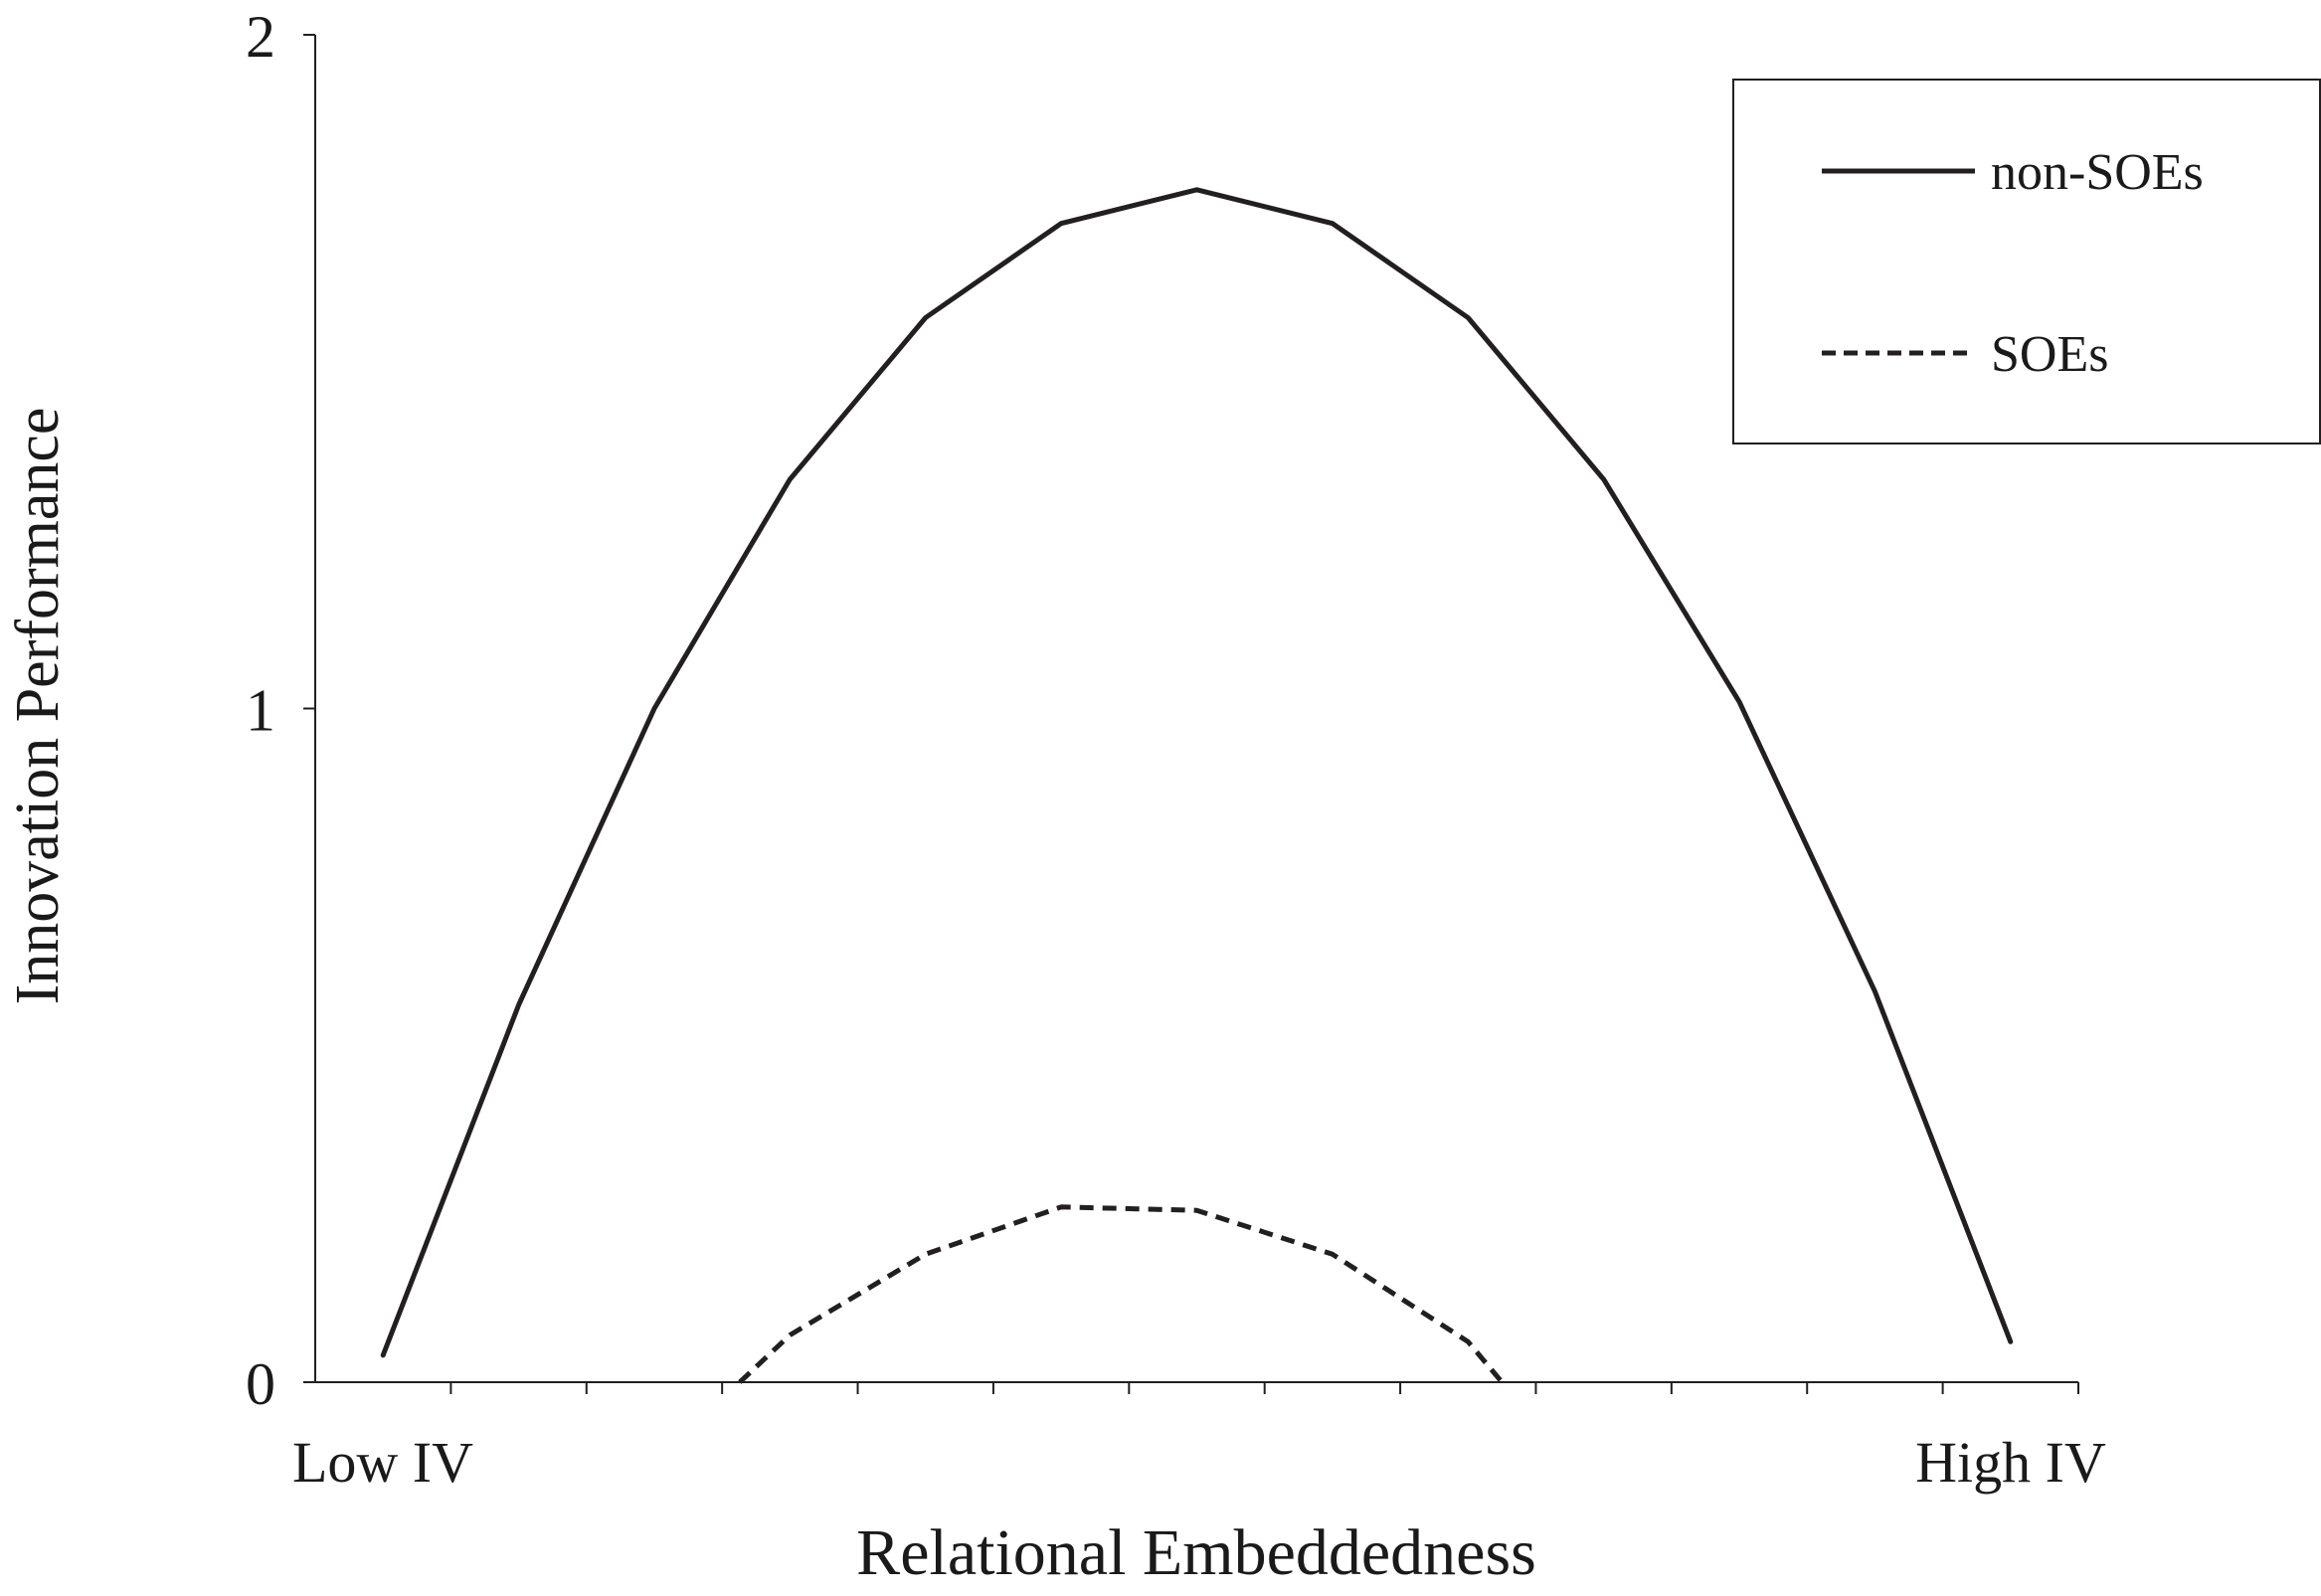 The height and width of the screenshot is (1596, 2321). Describe the element at coordinates (1199, 1485) in the screenshot. I see `x-axis: Low IV High IV Relational Embeddedness` at that location.